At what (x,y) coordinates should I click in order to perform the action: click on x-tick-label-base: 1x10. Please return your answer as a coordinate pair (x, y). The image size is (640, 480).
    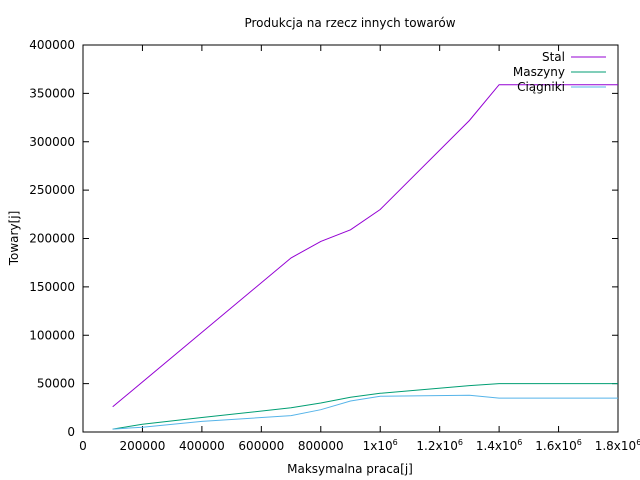
    Looking at the image, I should click on (378, 446).